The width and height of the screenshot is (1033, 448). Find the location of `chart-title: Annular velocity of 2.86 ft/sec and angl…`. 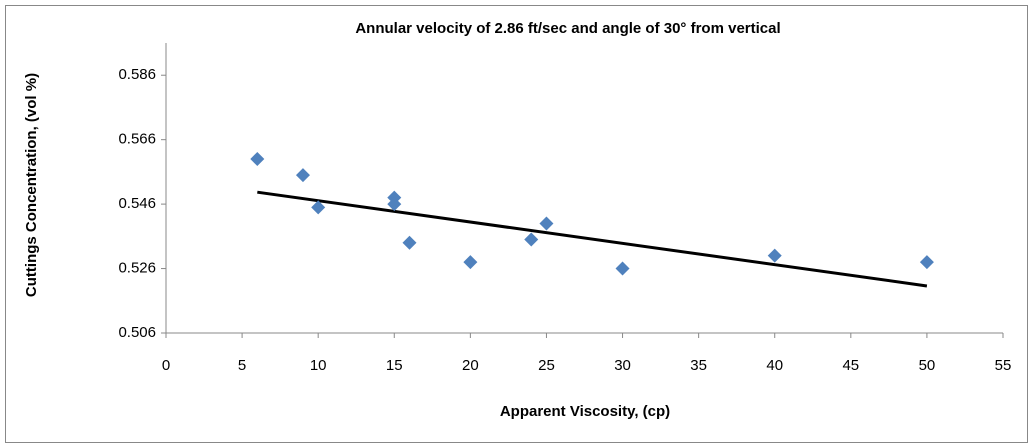

chart-title: Annular velocity of 2.86 ft/sec and angl… is located at coordinates (567, 28).